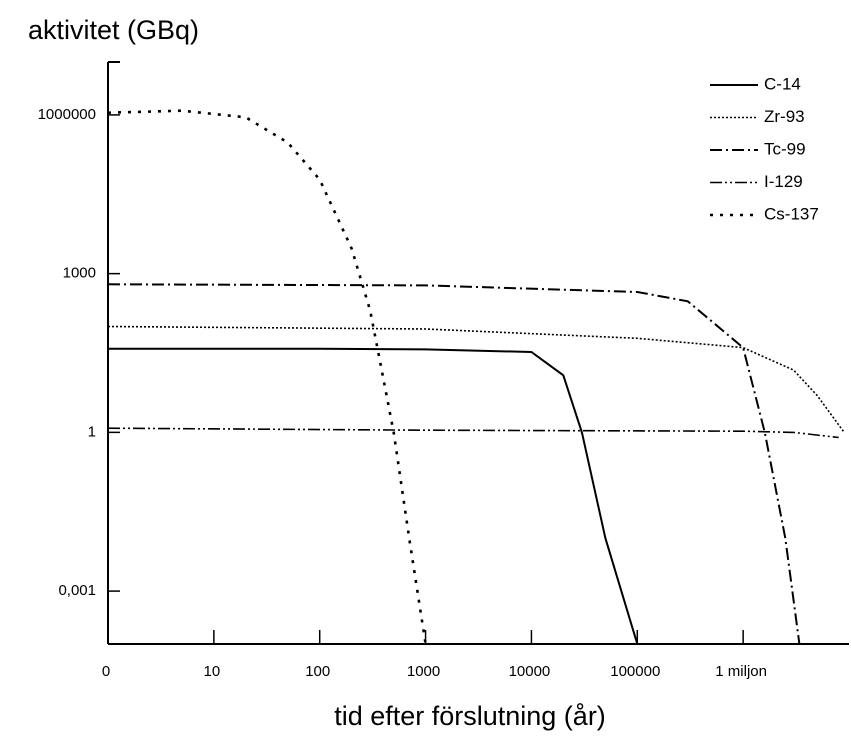 This screenshot has height=743, width=851. What do you see at coordinates (317, 671) in the screenshot?
I see `x-tick-label: 100` at bounding box center [317, 671].